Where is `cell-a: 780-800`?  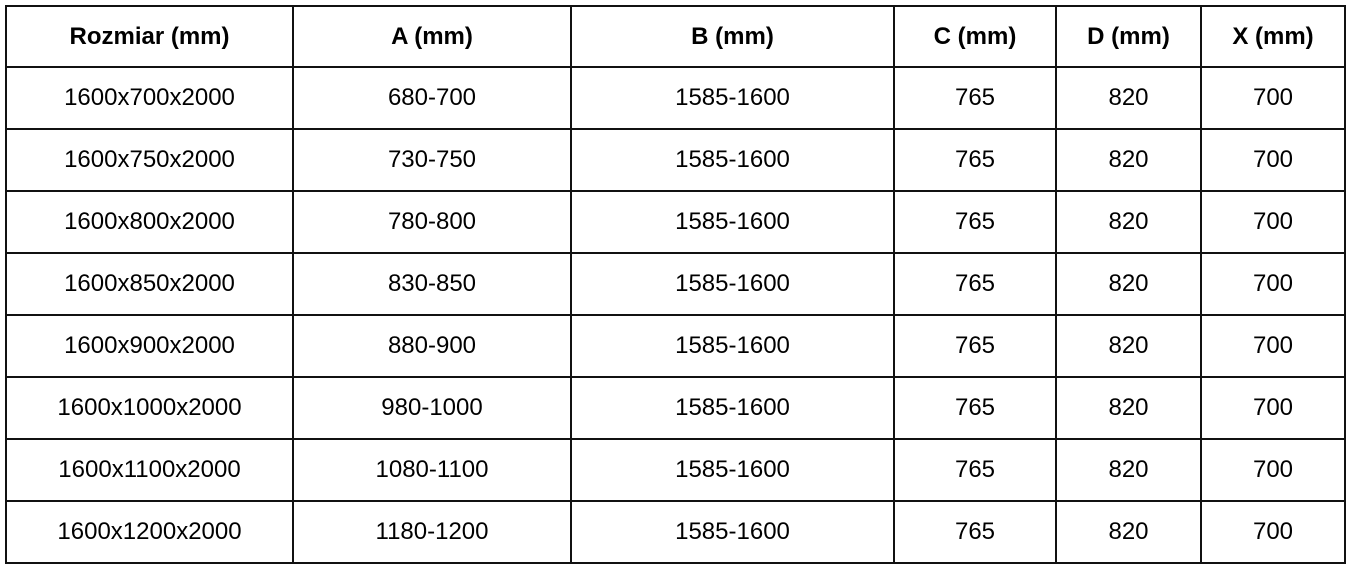 cell-a: 780-800 is located at coordinates (432, 222).